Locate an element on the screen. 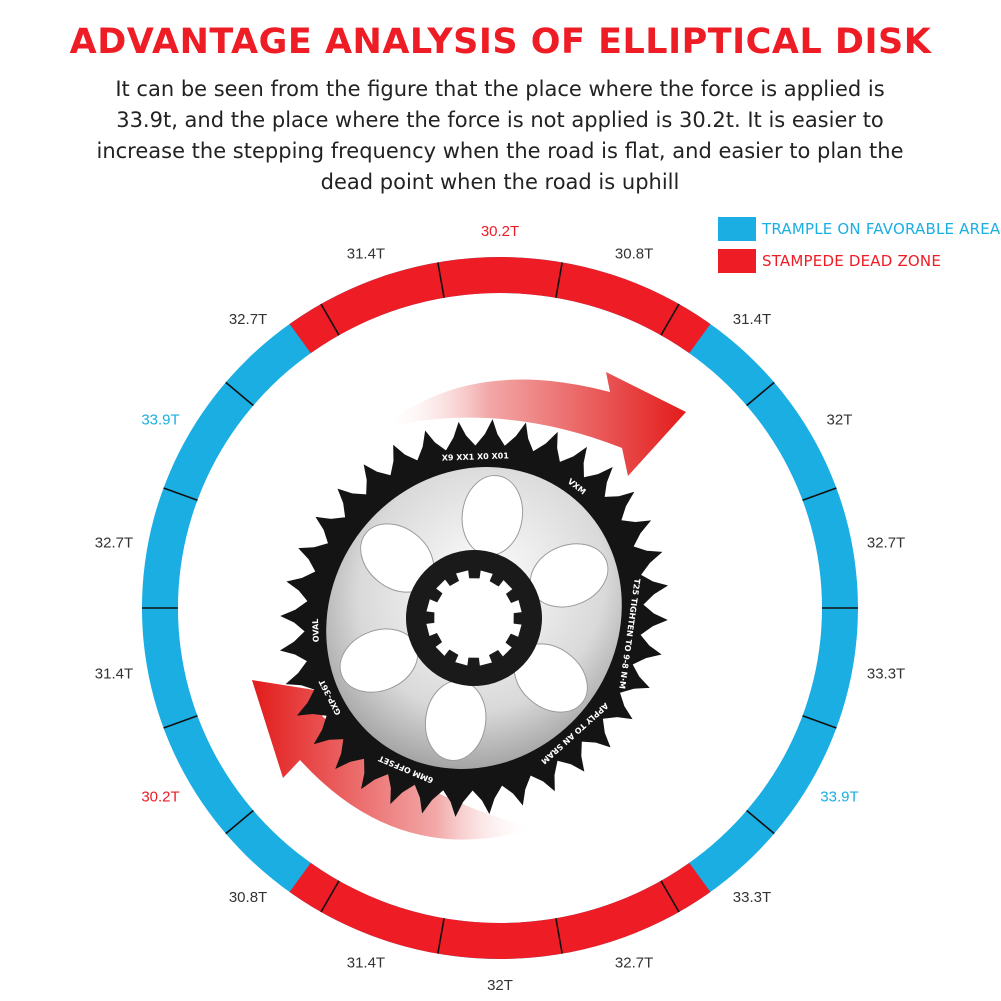 This screenshot has height=1001, width=1001. legend-swatch-dead-zone is located at coordinates (737, 261).